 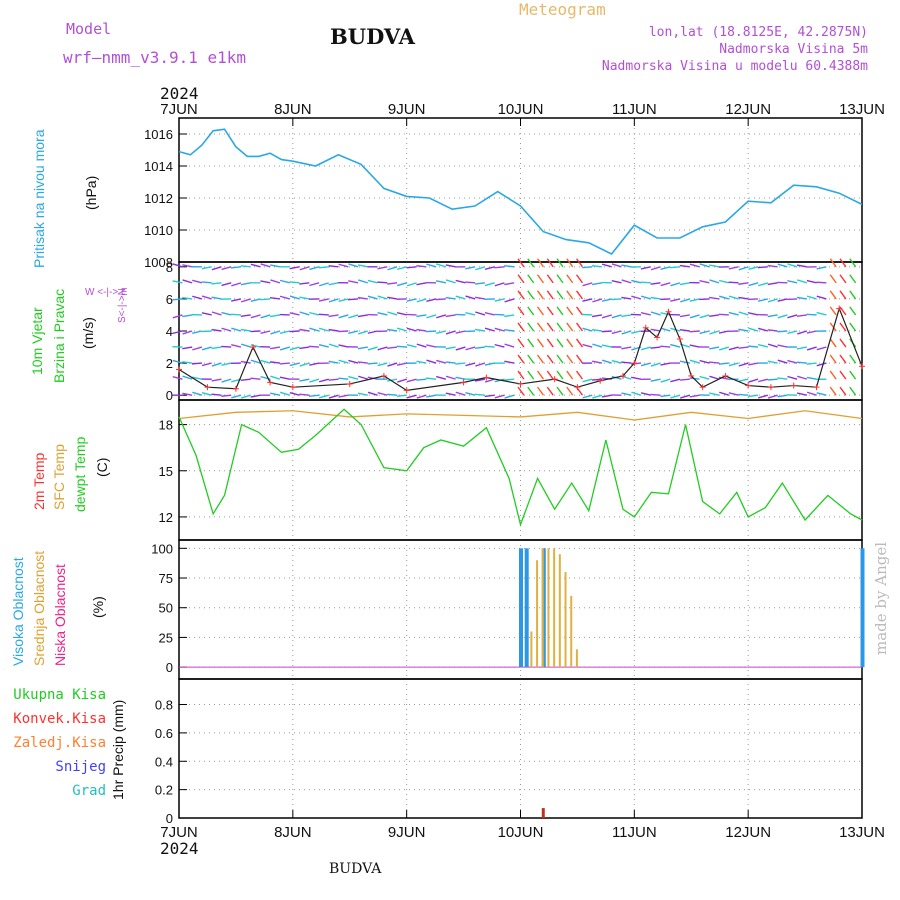 I want to click on cloud-ytick-label: 25, so click(x=166, y=637).